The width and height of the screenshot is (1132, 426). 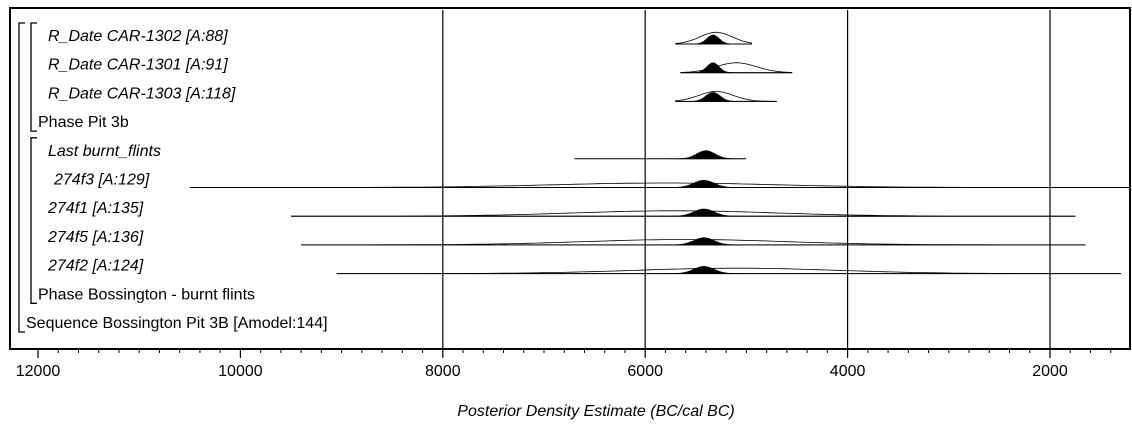 I want to click on x-tick-label: 12000, so click(x=38, y=371).